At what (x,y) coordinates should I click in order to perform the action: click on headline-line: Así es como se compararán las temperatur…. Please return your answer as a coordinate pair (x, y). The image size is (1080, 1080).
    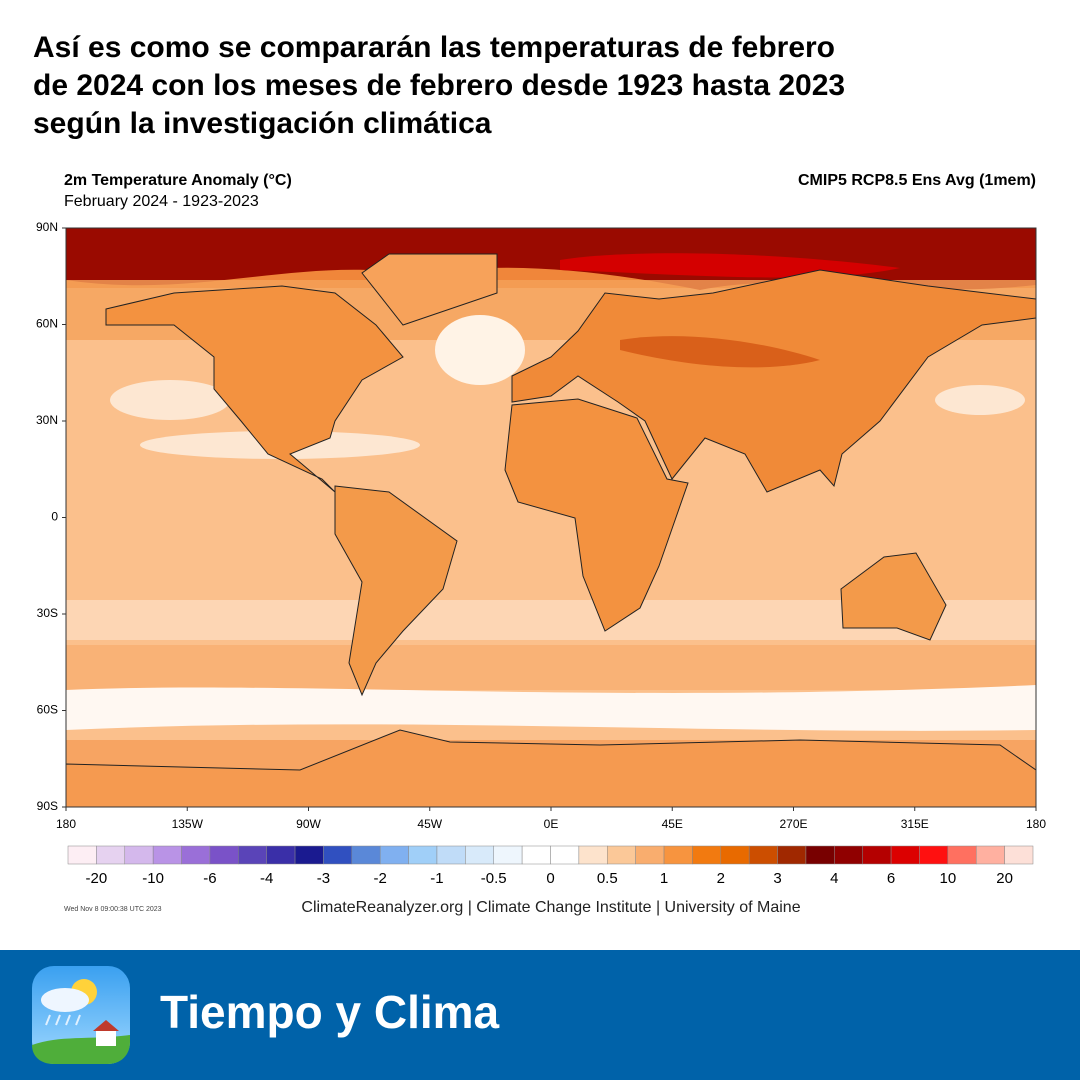
    Looking at the image, I should click on (434, 47).